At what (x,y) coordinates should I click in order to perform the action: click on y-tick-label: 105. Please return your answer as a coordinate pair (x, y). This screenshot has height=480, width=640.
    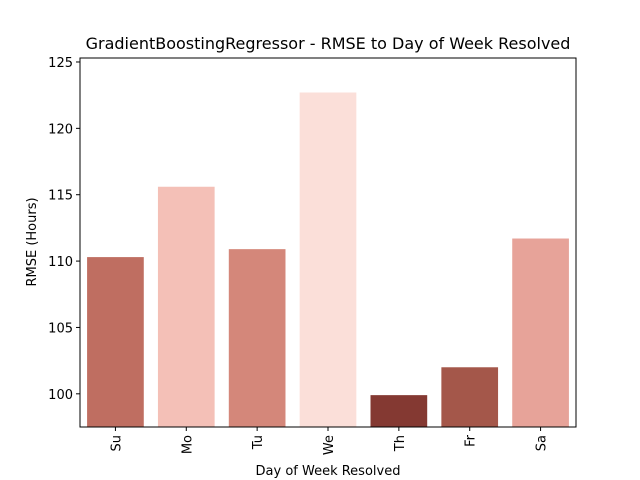
    Looking at the image, I should click on (60, 328).